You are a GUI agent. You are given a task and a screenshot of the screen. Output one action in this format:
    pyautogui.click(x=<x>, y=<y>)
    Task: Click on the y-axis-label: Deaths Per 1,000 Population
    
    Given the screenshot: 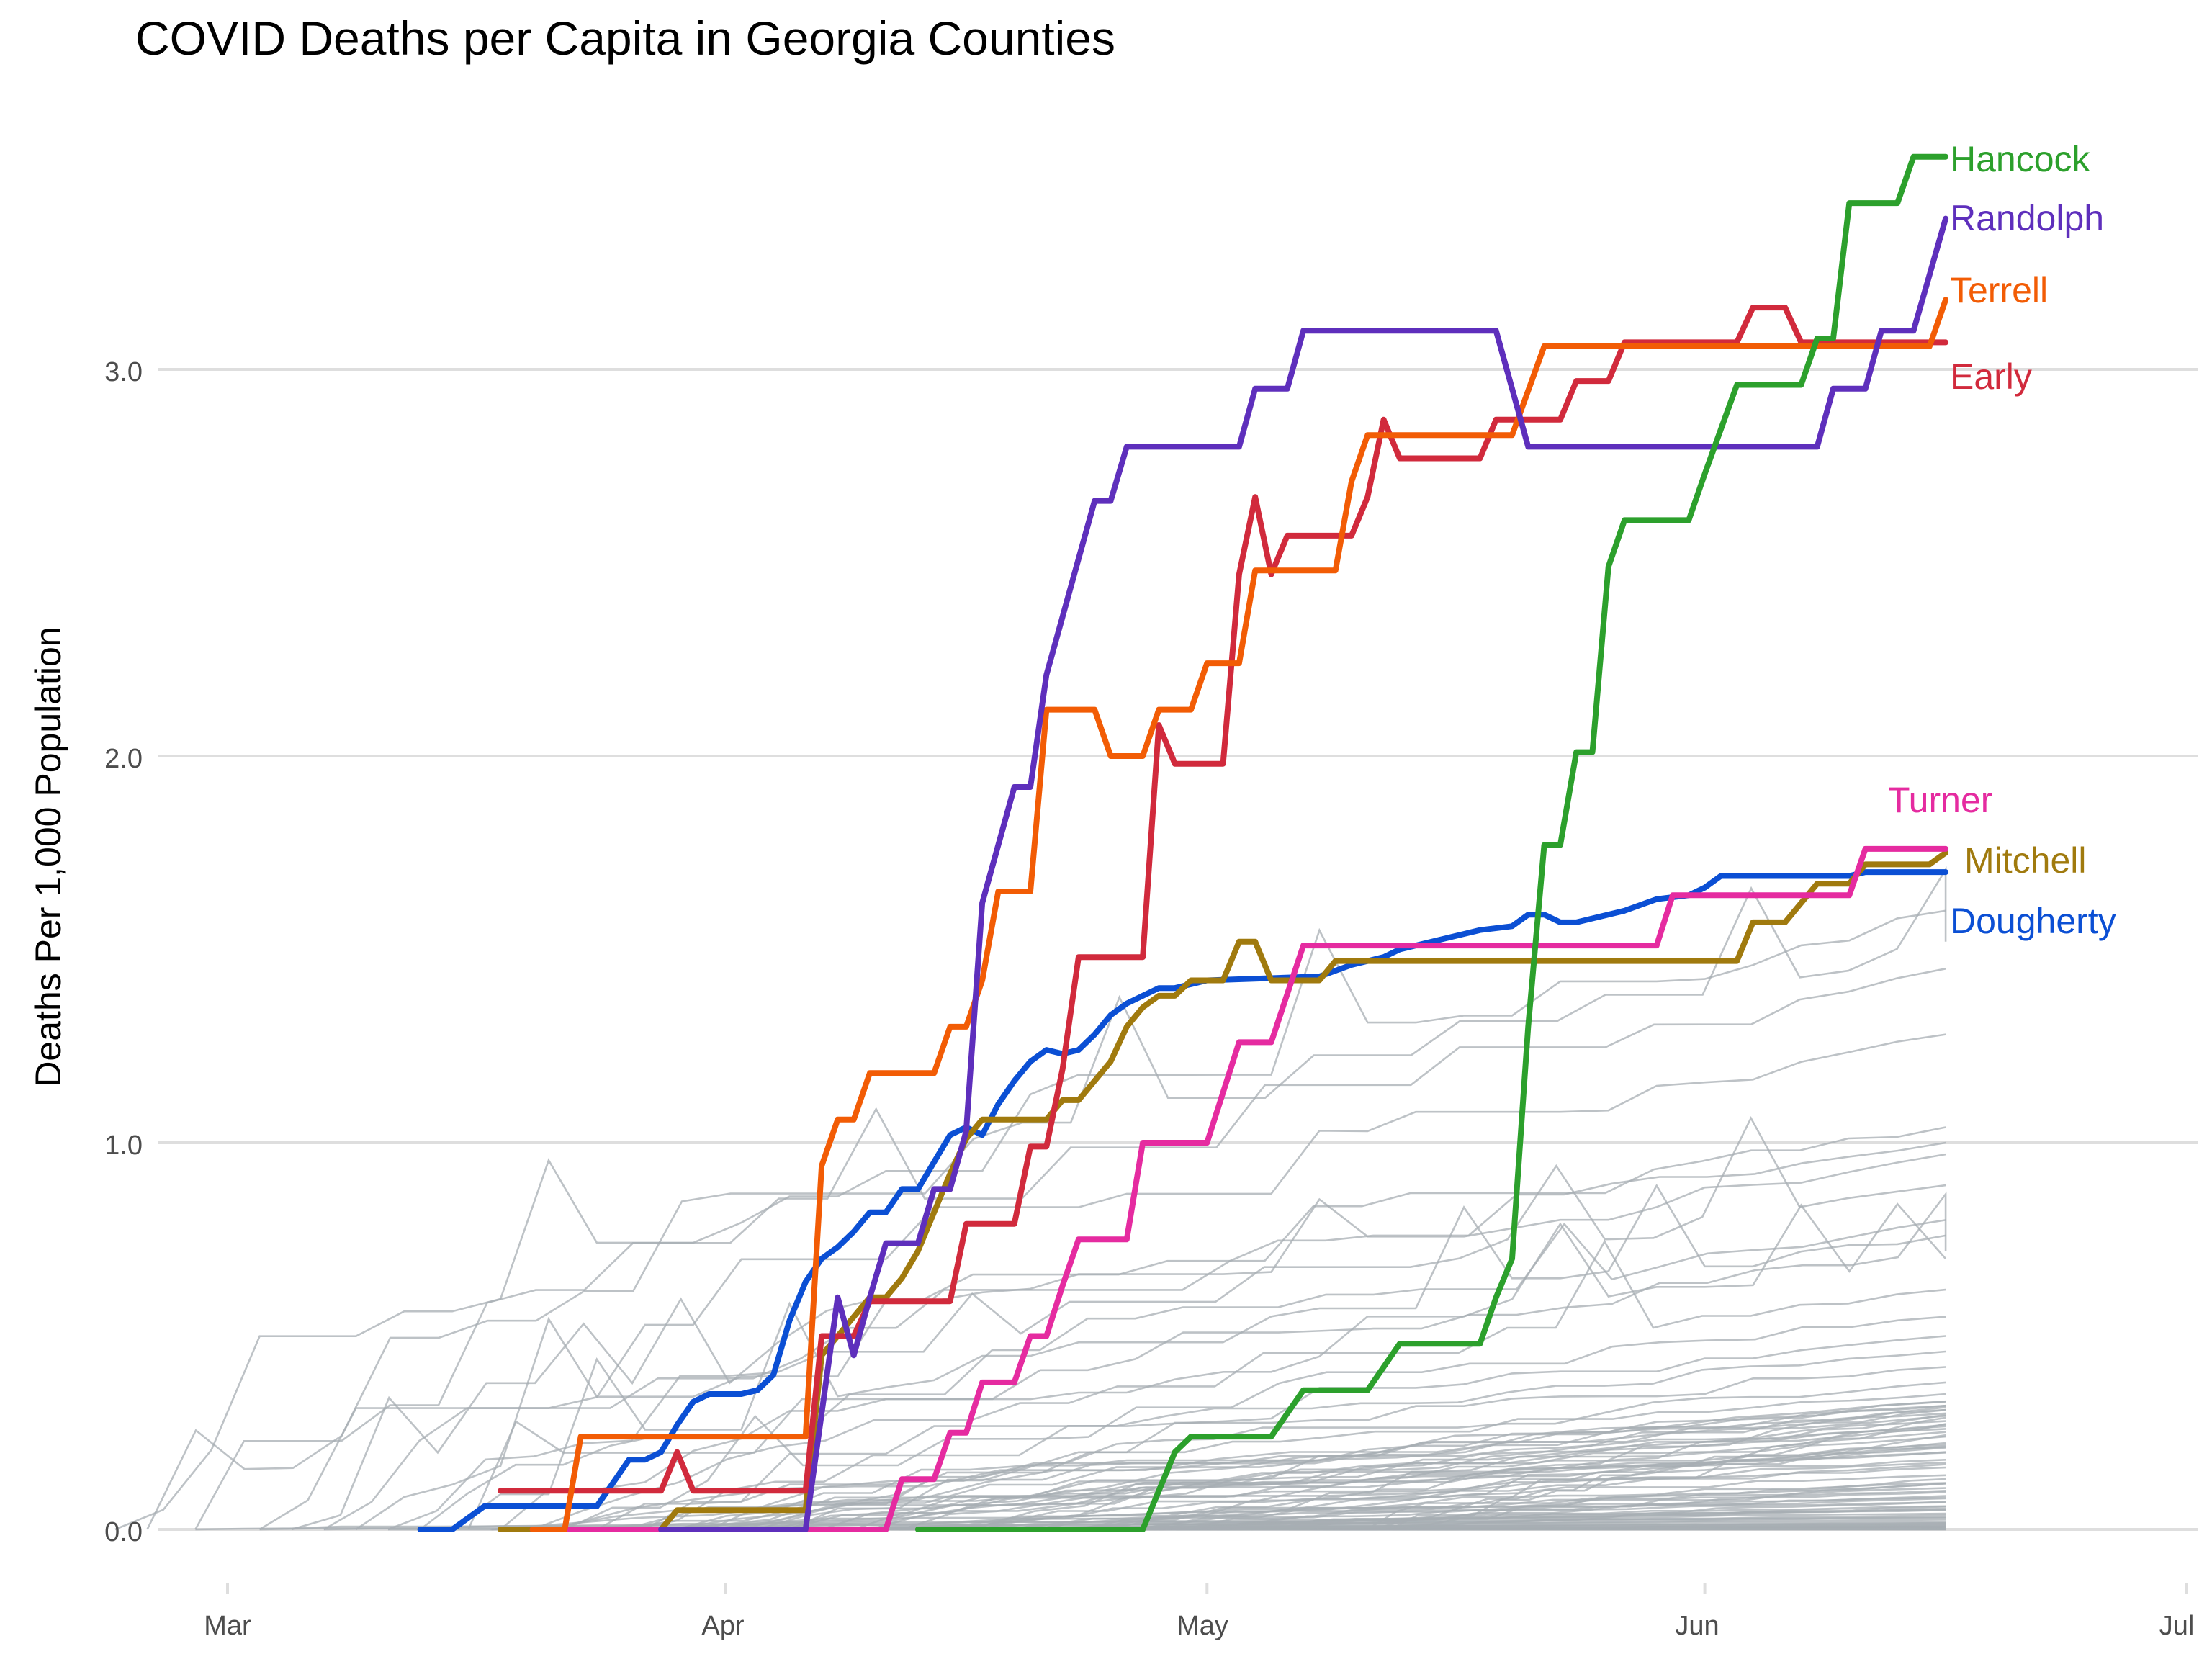 What is the action you would take?
    pyautogui.click(x=48, y=856)
    